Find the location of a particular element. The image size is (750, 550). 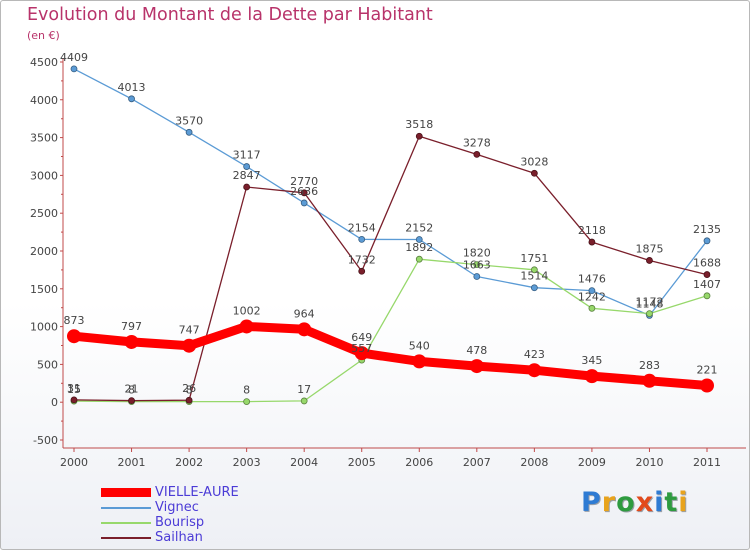

data-label-sailhan: 26 is located at coordinates (189, 388).